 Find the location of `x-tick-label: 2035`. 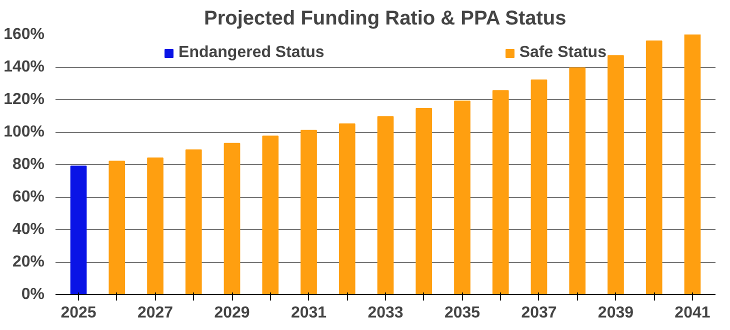

x-tick-label: 2035 is located at coordinates (462, 313).